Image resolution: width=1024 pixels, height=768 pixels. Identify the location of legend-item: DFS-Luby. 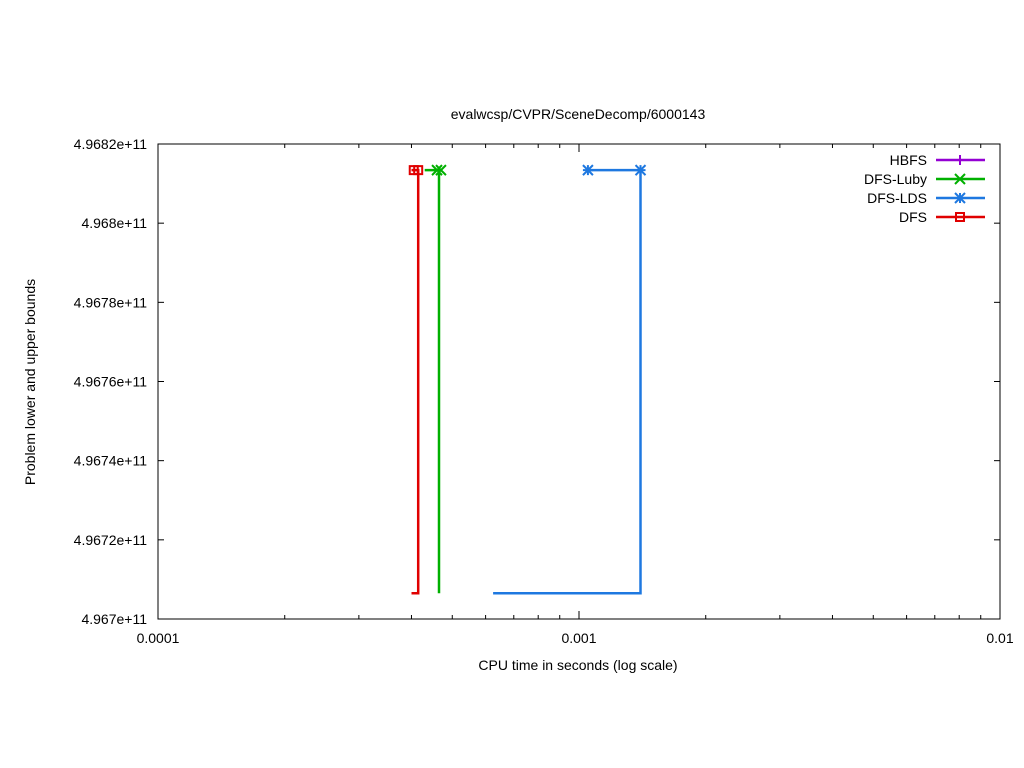
(924, 179).